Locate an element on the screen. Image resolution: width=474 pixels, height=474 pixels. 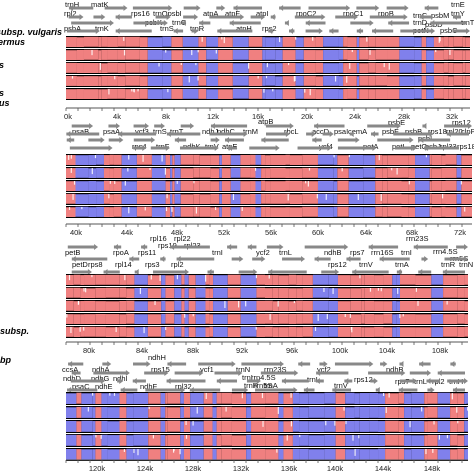
species-label-1: subsp. vulgaris is located at coordinates (31, 32).